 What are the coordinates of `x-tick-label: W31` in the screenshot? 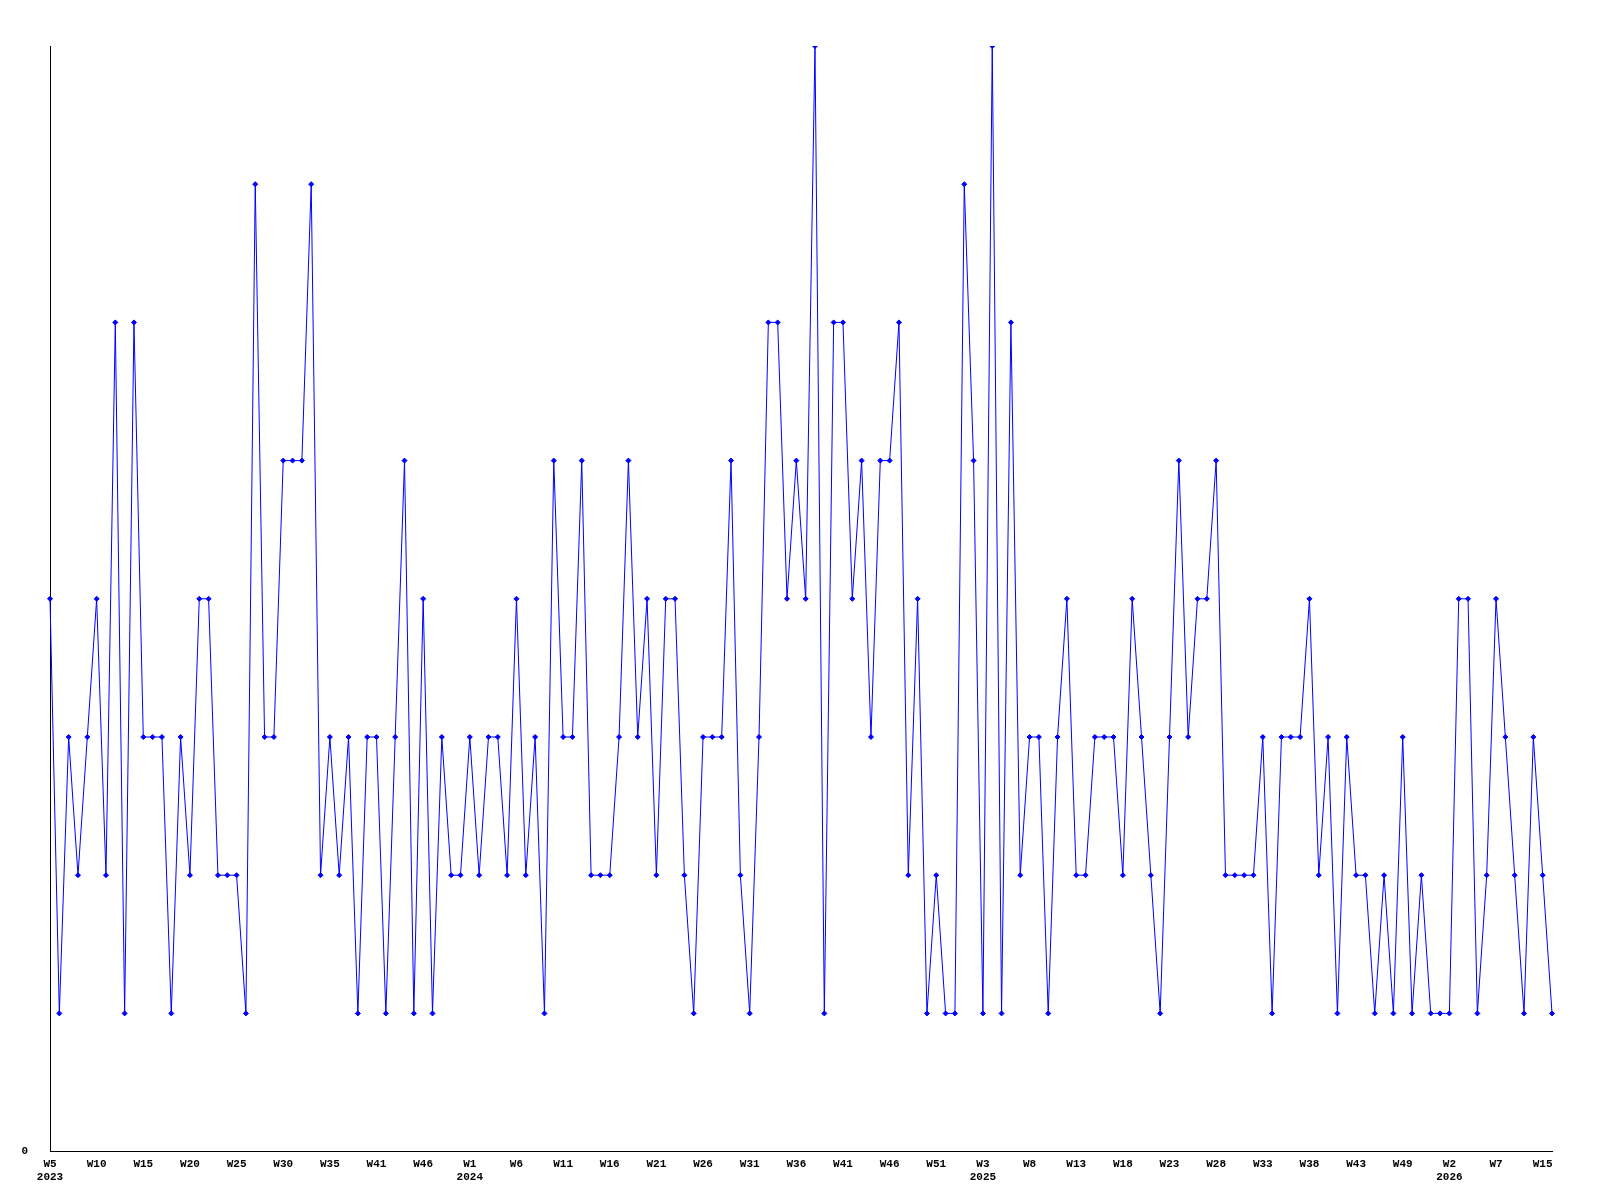 It's located at (749, 1163).